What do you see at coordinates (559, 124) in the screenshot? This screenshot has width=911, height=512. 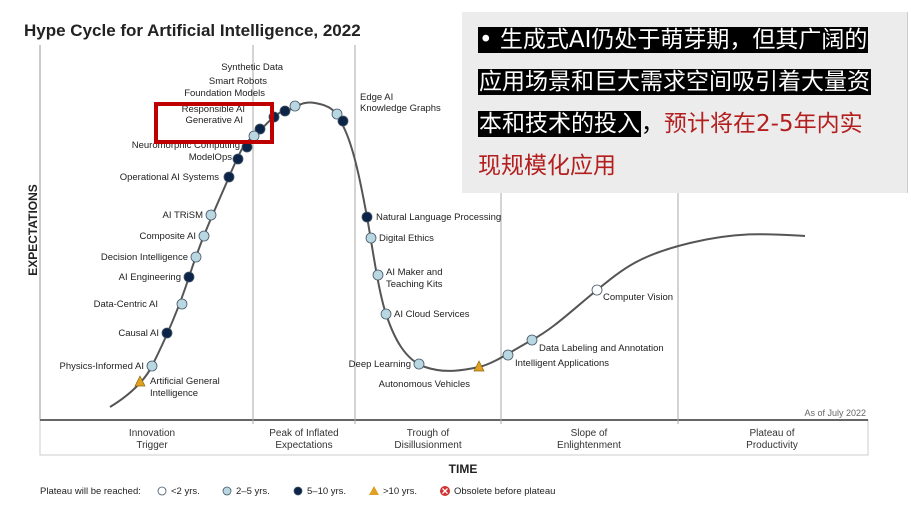 I see `annotation-line-3a: 本和技术的投入` at bounding box center [559, 124].